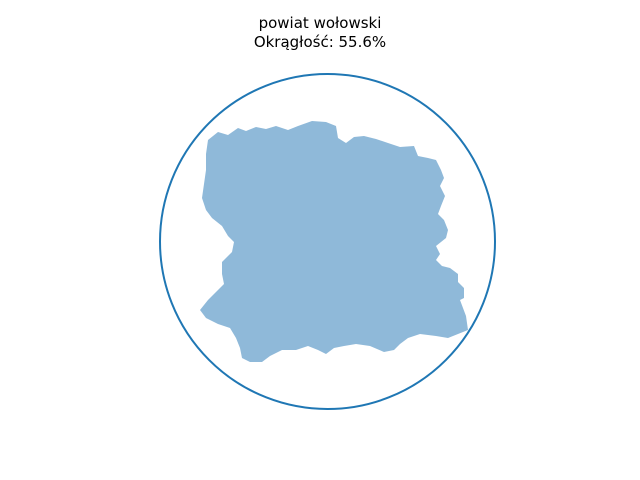 The image size is (640, 480). I want to click on figure-title: powiat wołowski Okrągłość: 55.6%, so click(320, 33).